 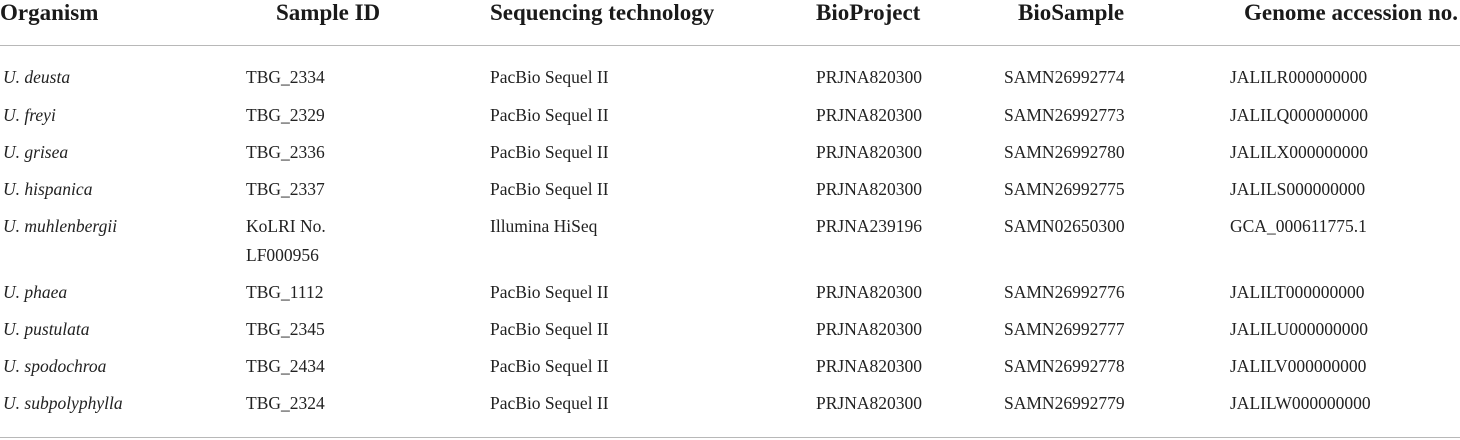 What do you see at coordinates (1299, 77) in the screenshot?
I see `cell-genome-accession: JALILR000000000` at bounding box center [1299, 77].